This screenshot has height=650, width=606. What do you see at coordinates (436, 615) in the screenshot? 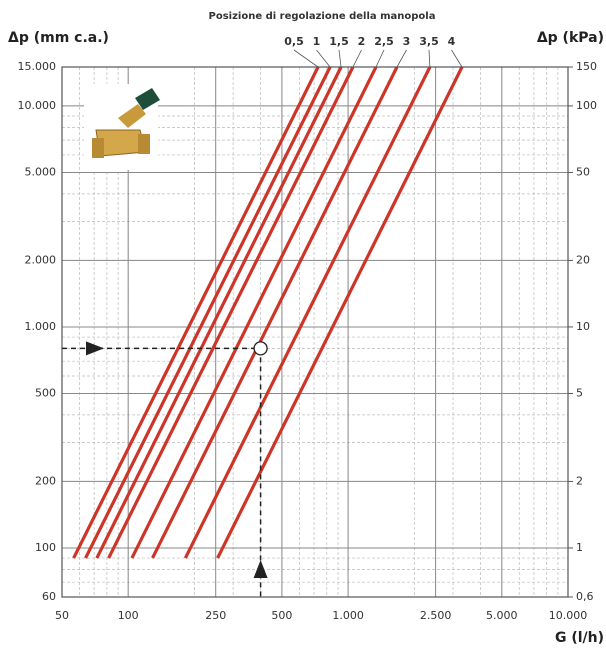
I see `x-tick-label: 2.500` at bounding box center [436, 615].